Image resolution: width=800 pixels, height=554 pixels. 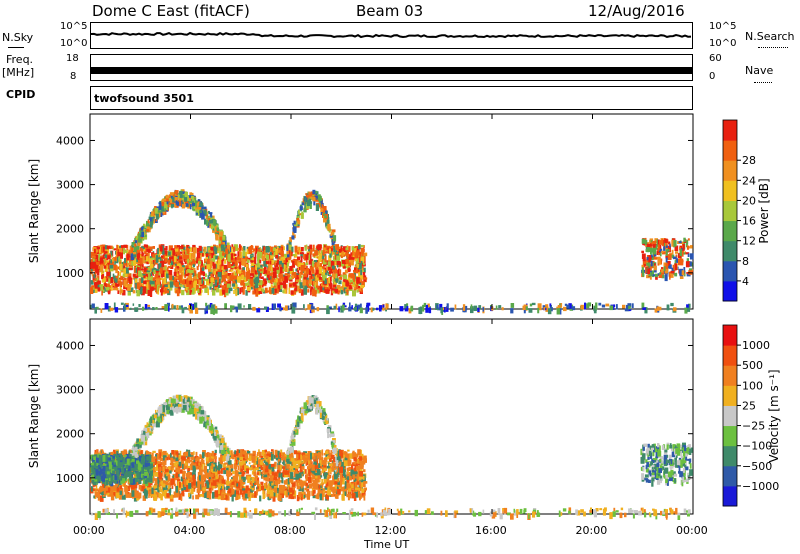 I want to click on beam-label: Beam 03, so click(x=390, y=11).